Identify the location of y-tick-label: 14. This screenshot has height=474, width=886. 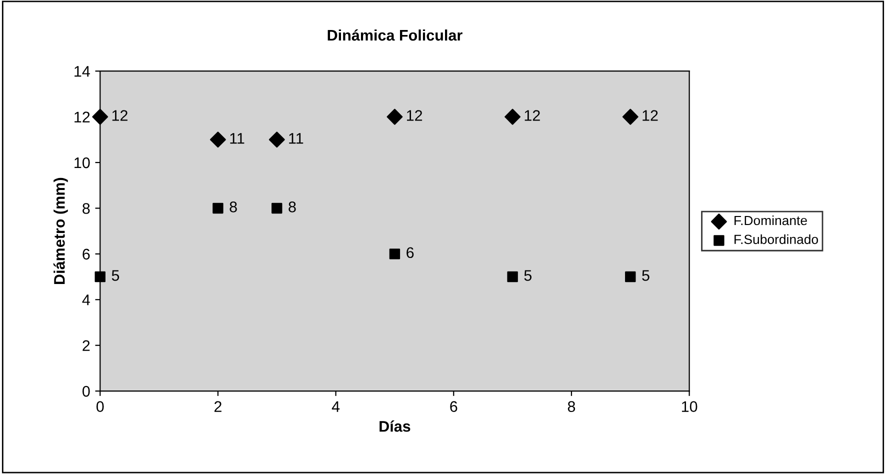
(82, 71).